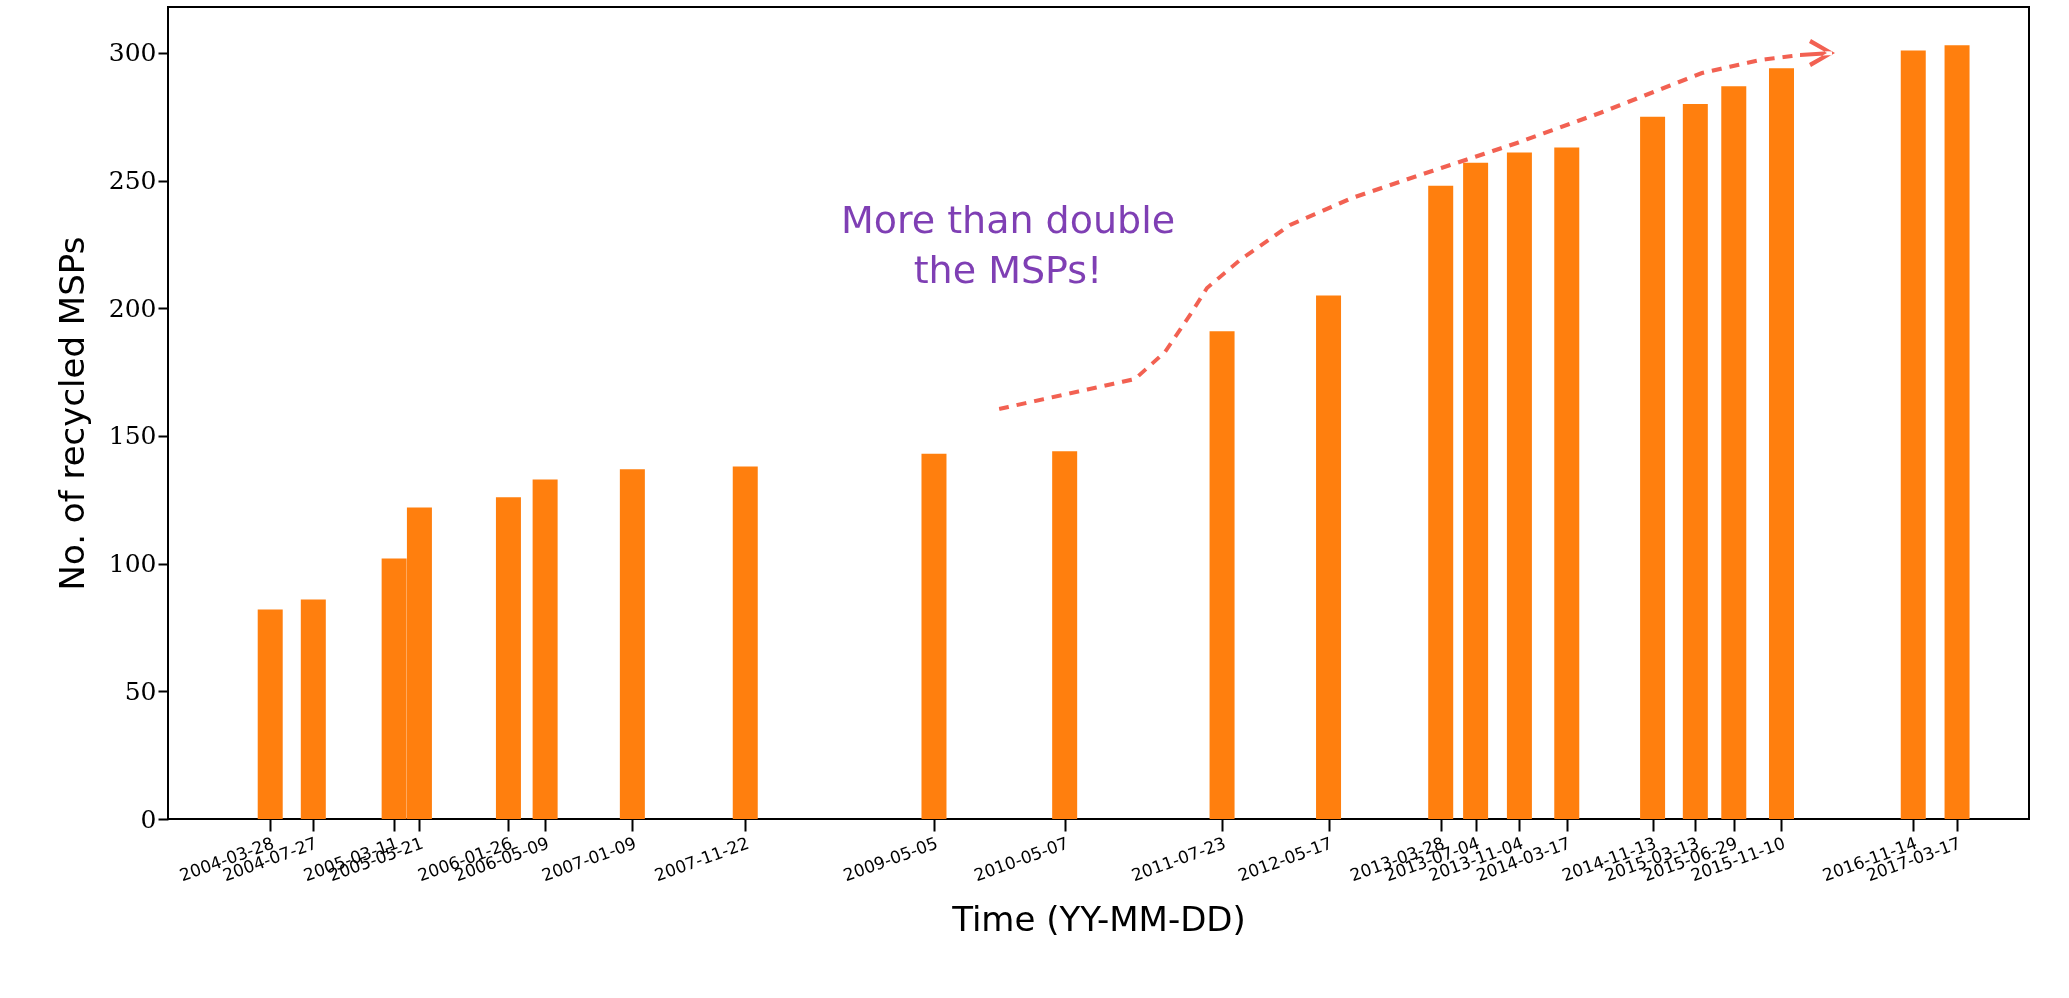 The image size is (2069, 998). What do you see at coordinates (132, 181) in the screenshot?
I see `y-tick-label: 250` at bounding box center [132, 181].